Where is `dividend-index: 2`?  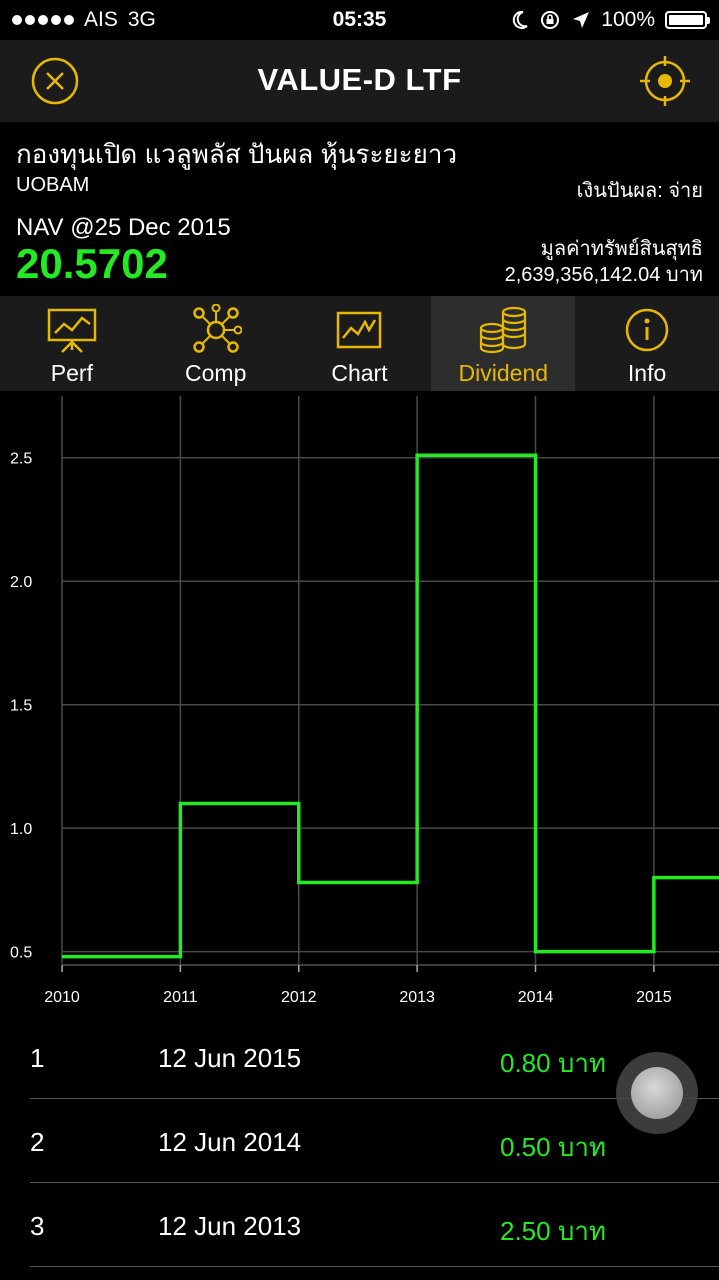 dividend-index: 2 is located at coordinates (37, 1142).